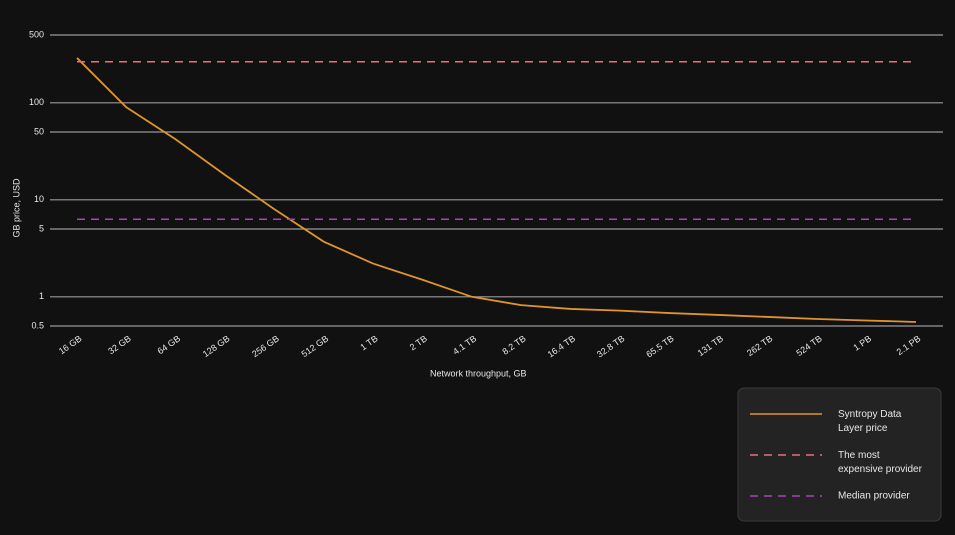  Describe the element at coordinates (39, 131) in the screenshot. I see `y-tick-label: 50` at that location.